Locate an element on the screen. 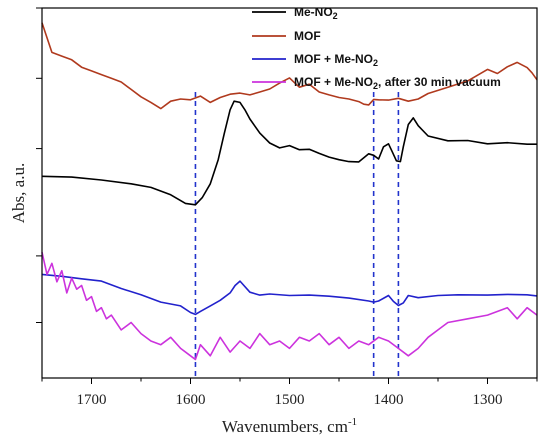 This screenshot has height=442, width=550. x-axis-title: Wavenumbers, cm-1 is located at coordinates (289, 426).